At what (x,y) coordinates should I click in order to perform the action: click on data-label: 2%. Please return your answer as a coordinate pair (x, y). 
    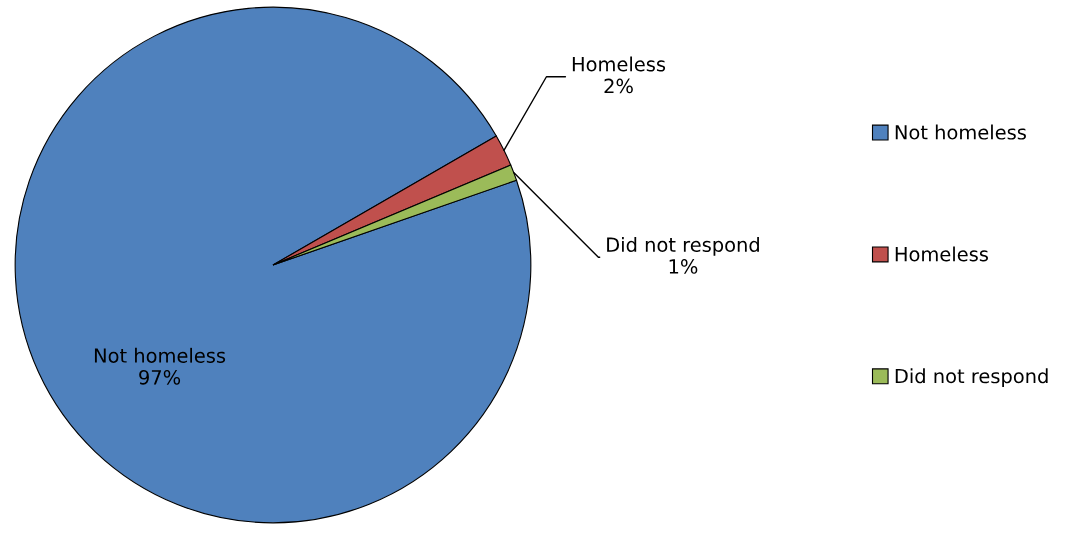
    Looking at the image, I should click on (618, 86).